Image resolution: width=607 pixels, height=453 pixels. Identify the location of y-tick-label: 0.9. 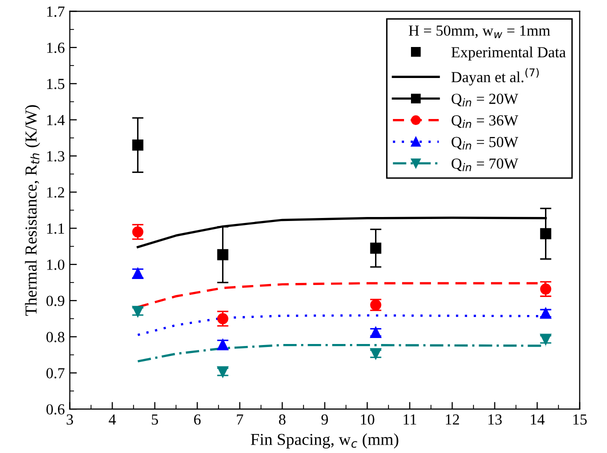
(55, 301).